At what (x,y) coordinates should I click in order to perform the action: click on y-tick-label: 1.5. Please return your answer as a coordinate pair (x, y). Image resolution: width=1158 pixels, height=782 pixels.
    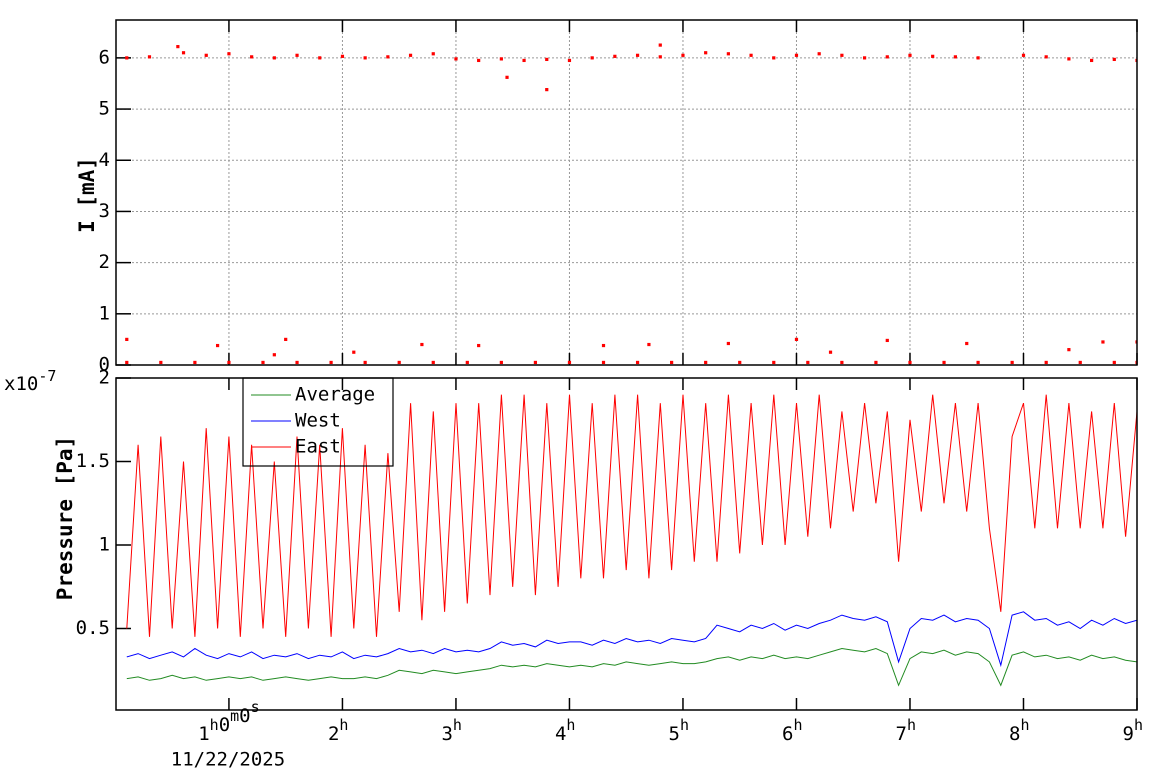
    Looking at the image, I should click on (93, 461).